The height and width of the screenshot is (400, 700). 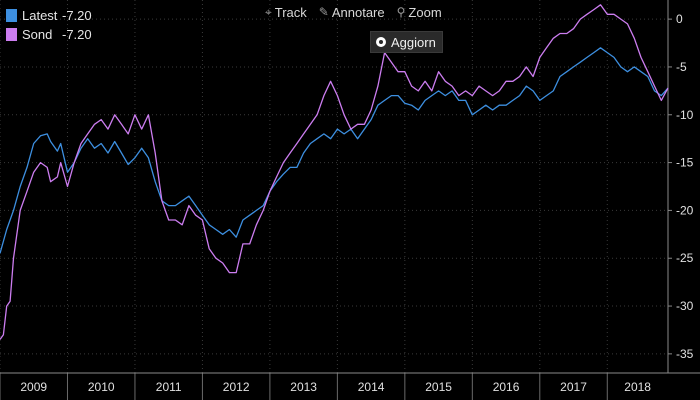 I want to click on y-tick-label: -10, so click(x=685, y=115).